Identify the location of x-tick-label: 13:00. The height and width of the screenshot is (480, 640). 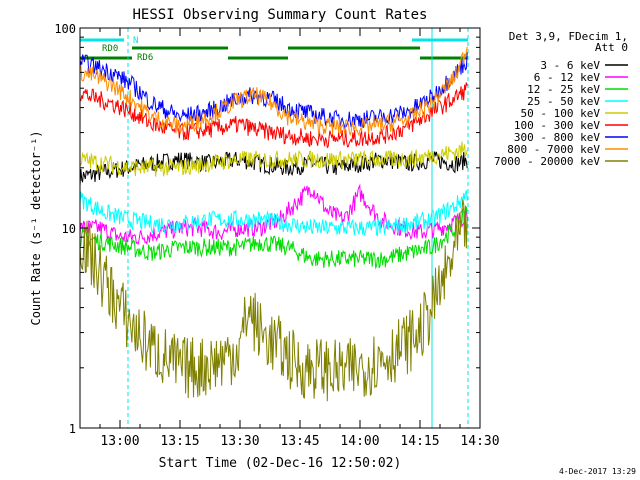
(119, 441).